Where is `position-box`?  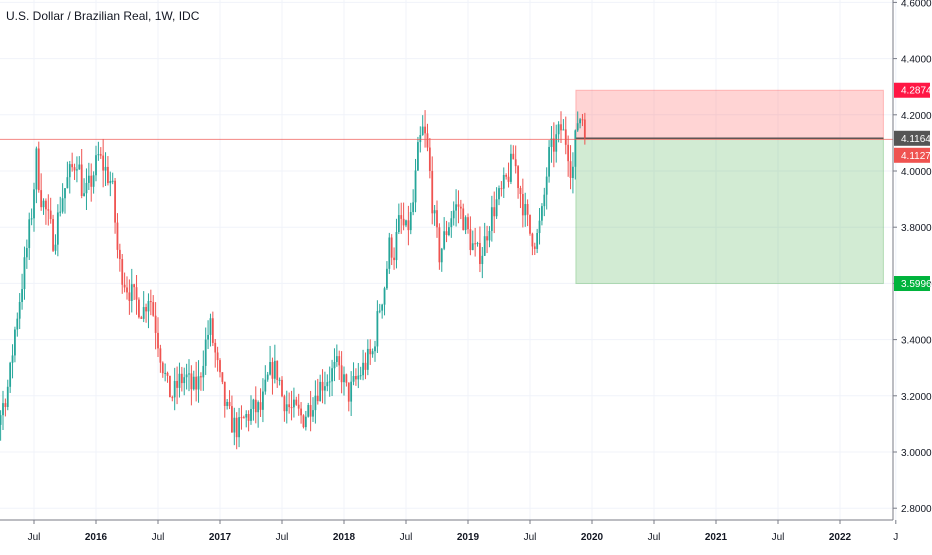 position-box is located at coordinates (729, 187).